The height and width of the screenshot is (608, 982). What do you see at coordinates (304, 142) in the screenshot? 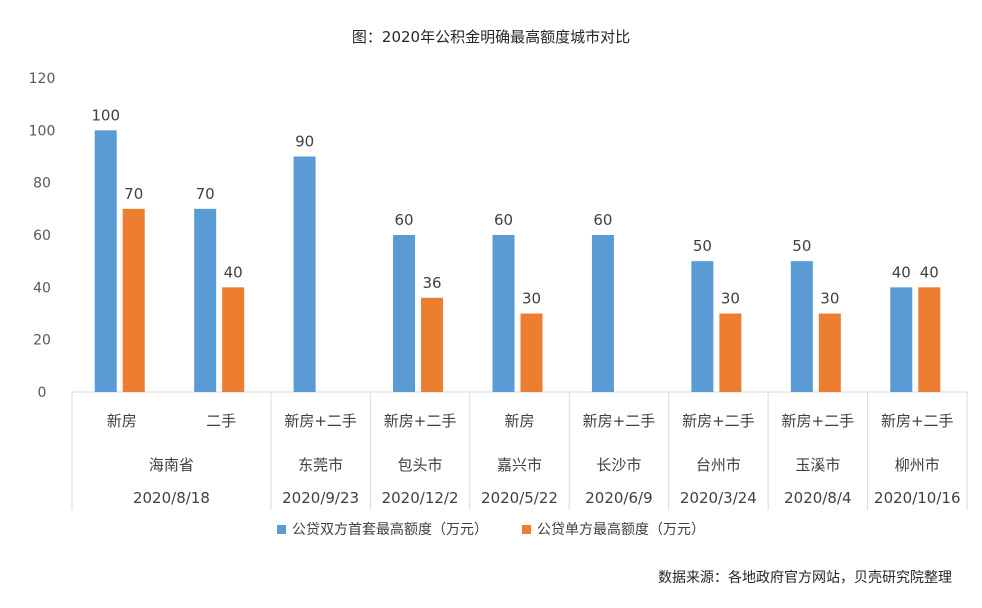
I see `data-label-double: 90` at bounding box center [304, 142].